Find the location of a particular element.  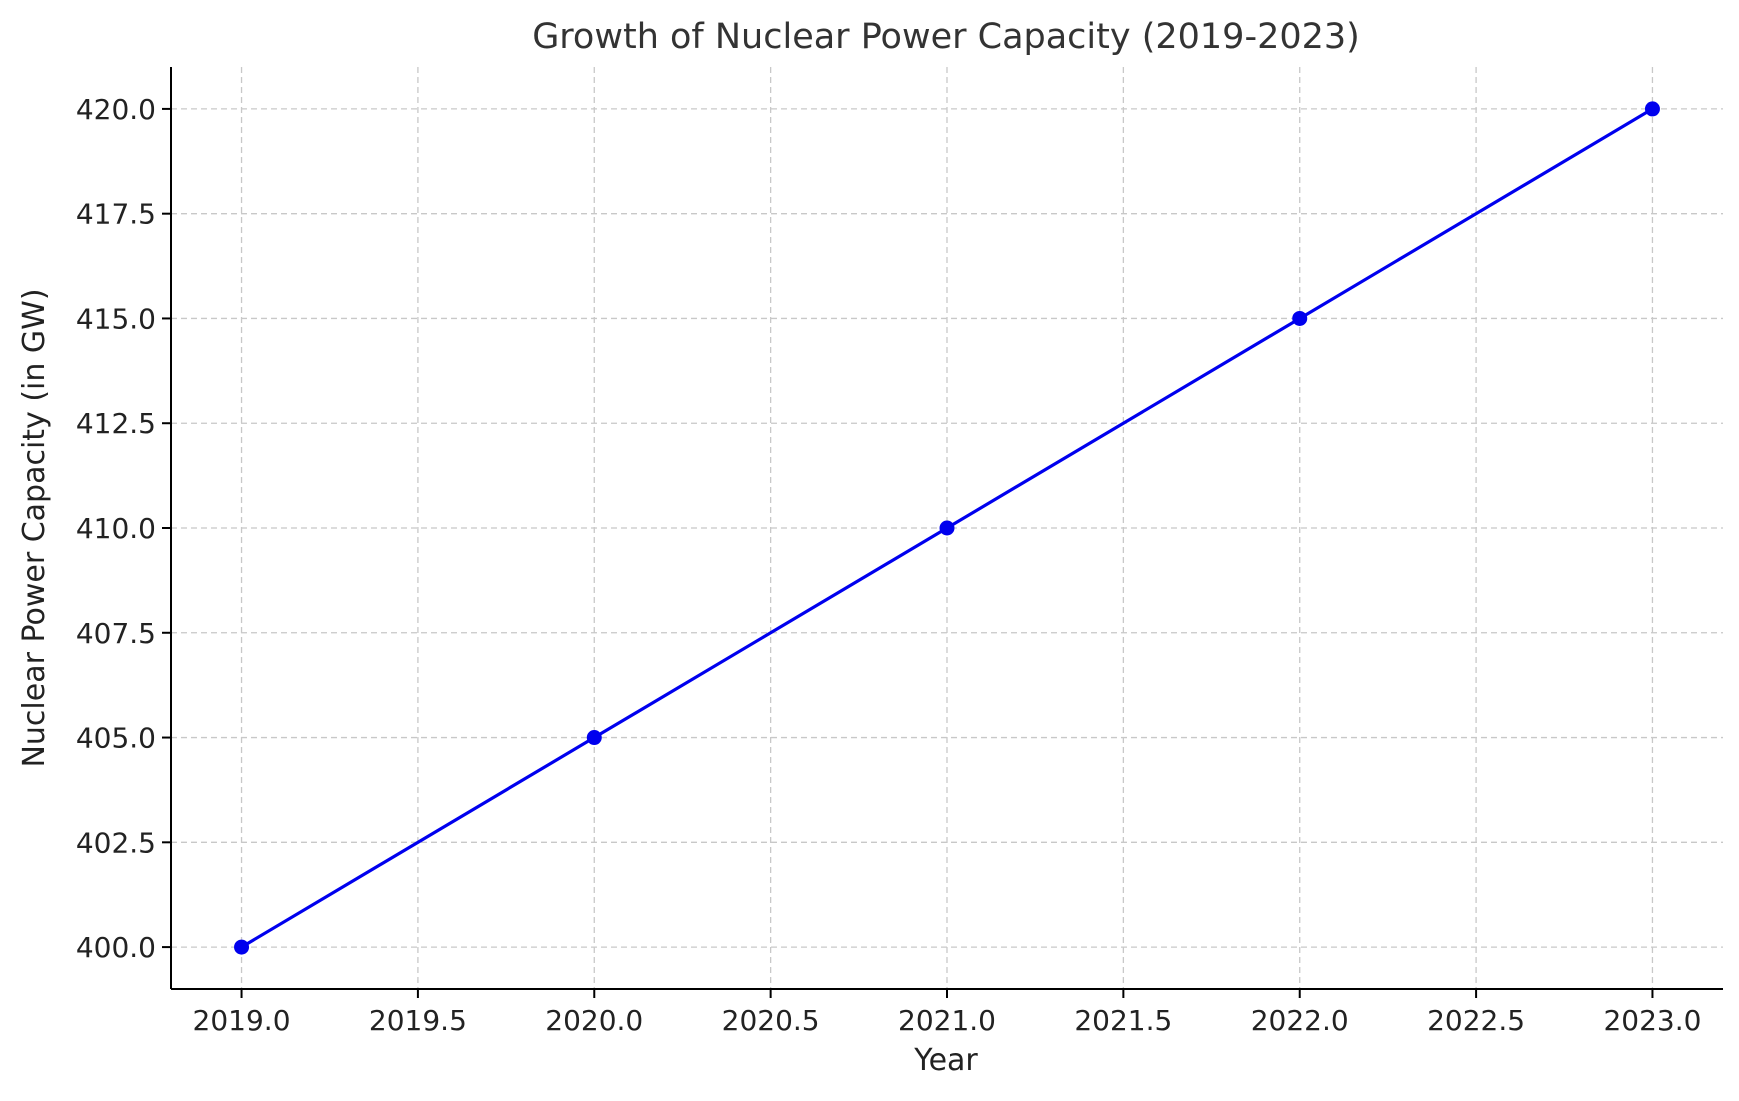

y-tick-label: 420.0 is located at coordinates (116, 109).